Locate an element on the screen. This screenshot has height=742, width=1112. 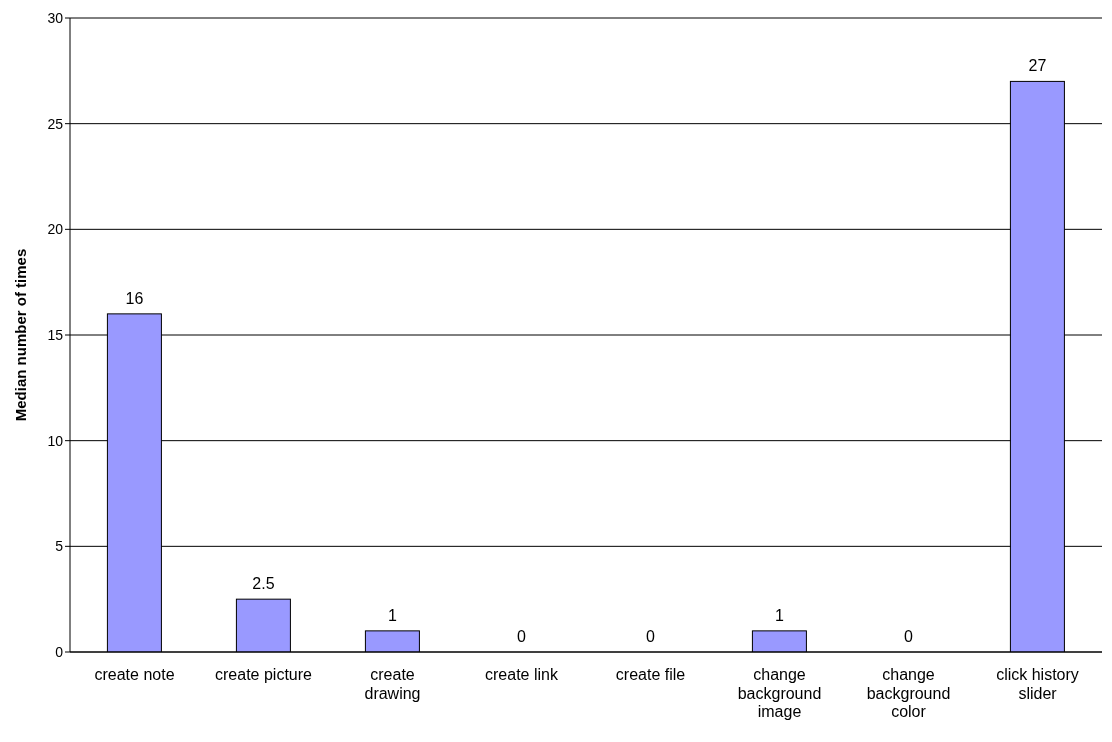
y-tick-label: 30 is located at coordinates (55, 17).